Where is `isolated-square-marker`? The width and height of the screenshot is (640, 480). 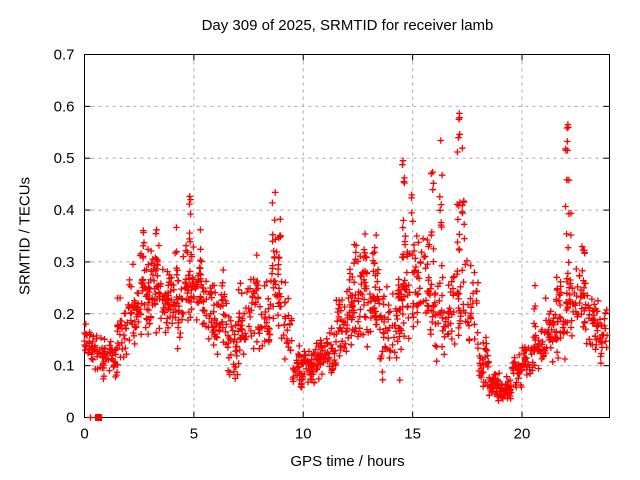
isolated-square-marker is located at coordinates (98, 417).